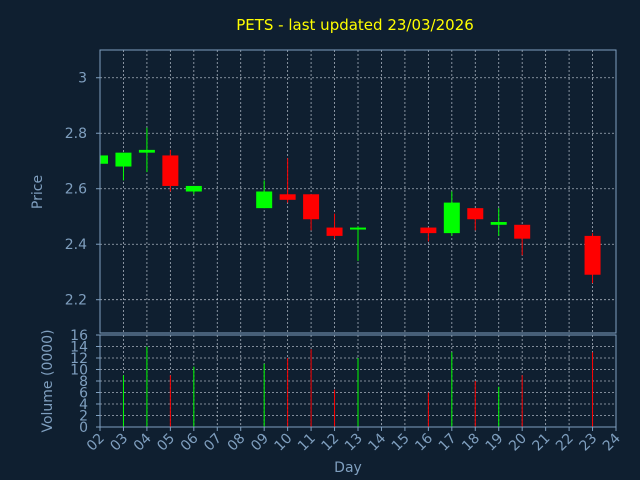  What do you see at coordinates (307, 443) in the screenshot?
I see `x-tick-label: 11` at bounding box center [307, 443].